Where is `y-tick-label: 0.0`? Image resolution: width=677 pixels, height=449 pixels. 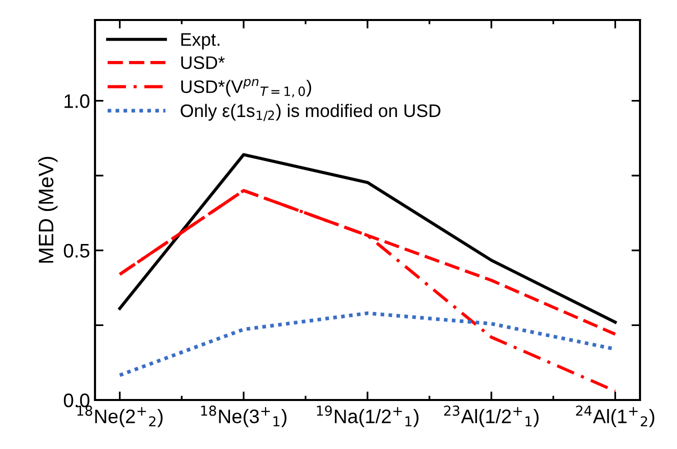 y-tick-label: 0.0 is located at coordinates (77, 400).